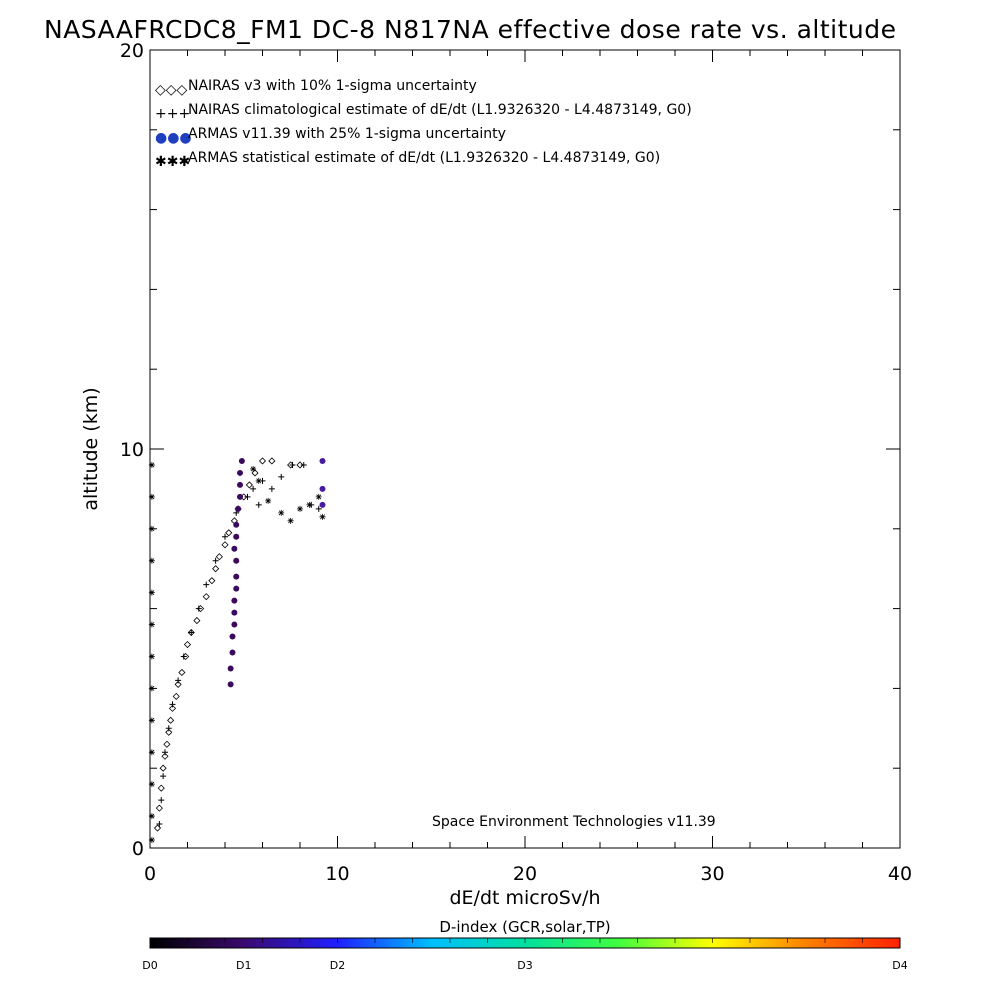  I want to click on x-axis-label: dE/dt microSv/h, so click(524, 898).